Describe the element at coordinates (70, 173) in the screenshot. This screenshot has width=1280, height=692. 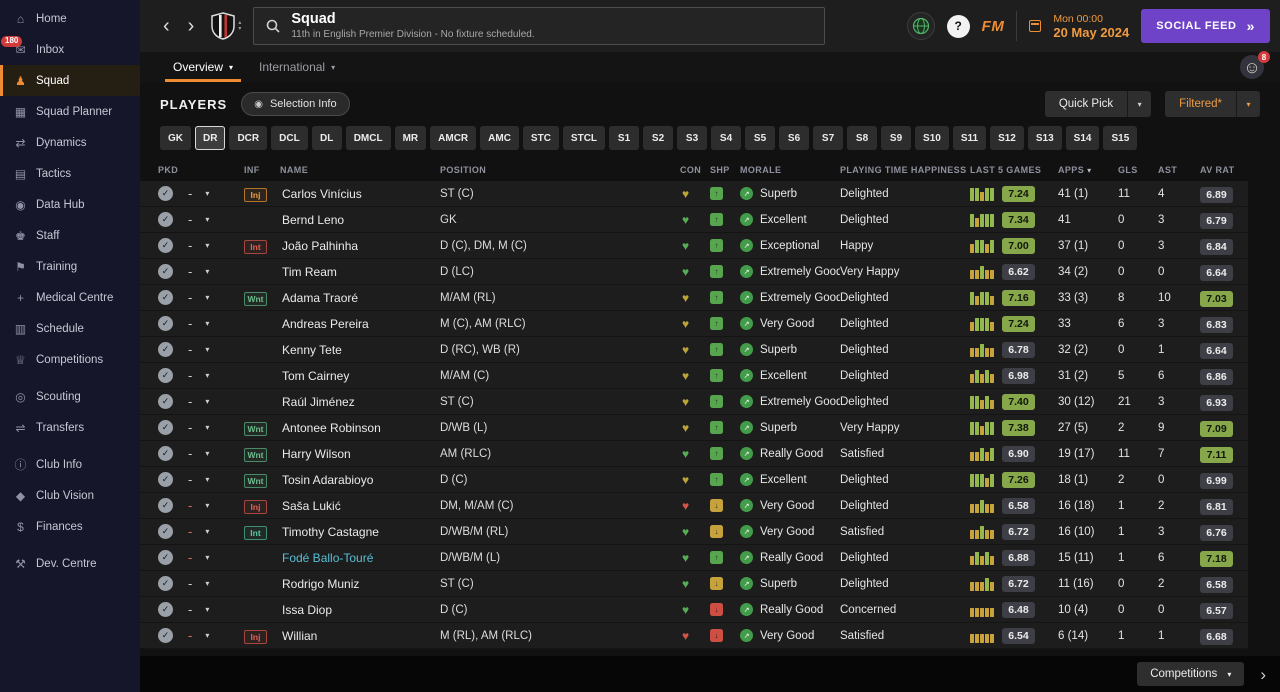
I see `sidebar-item-tactics: ▤ Tactics` at that location.